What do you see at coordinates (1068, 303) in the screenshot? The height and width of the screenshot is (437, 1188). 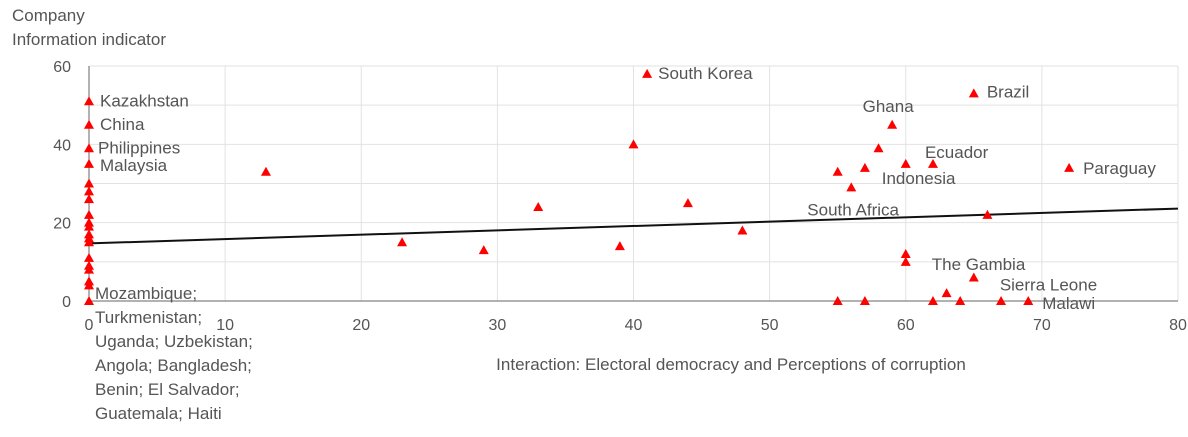 I see `point-label: Malawi` at bounding box center [1068, 303].